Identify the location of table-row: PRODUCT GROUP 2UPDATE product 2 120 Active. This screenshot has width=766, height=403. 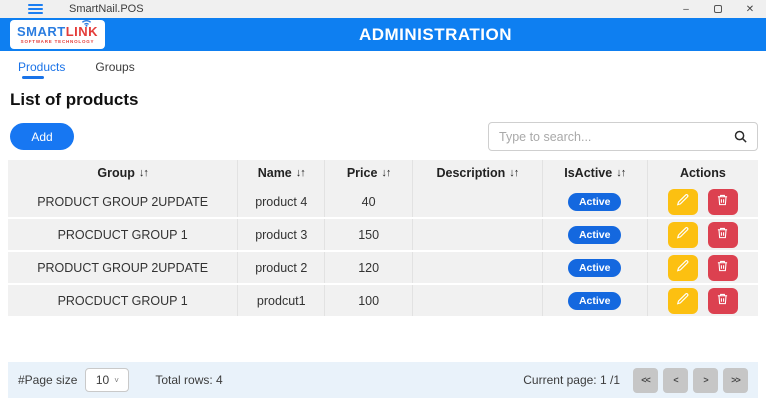
(383, 267).